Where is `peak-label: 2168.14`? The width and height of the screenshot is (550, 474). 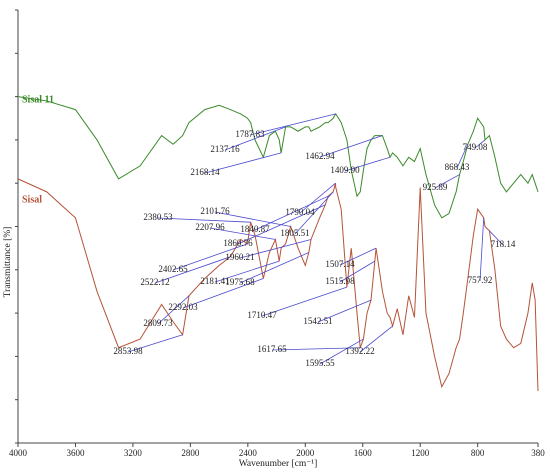
peak-label: 2168.14 is located at coordinates (205, 172).